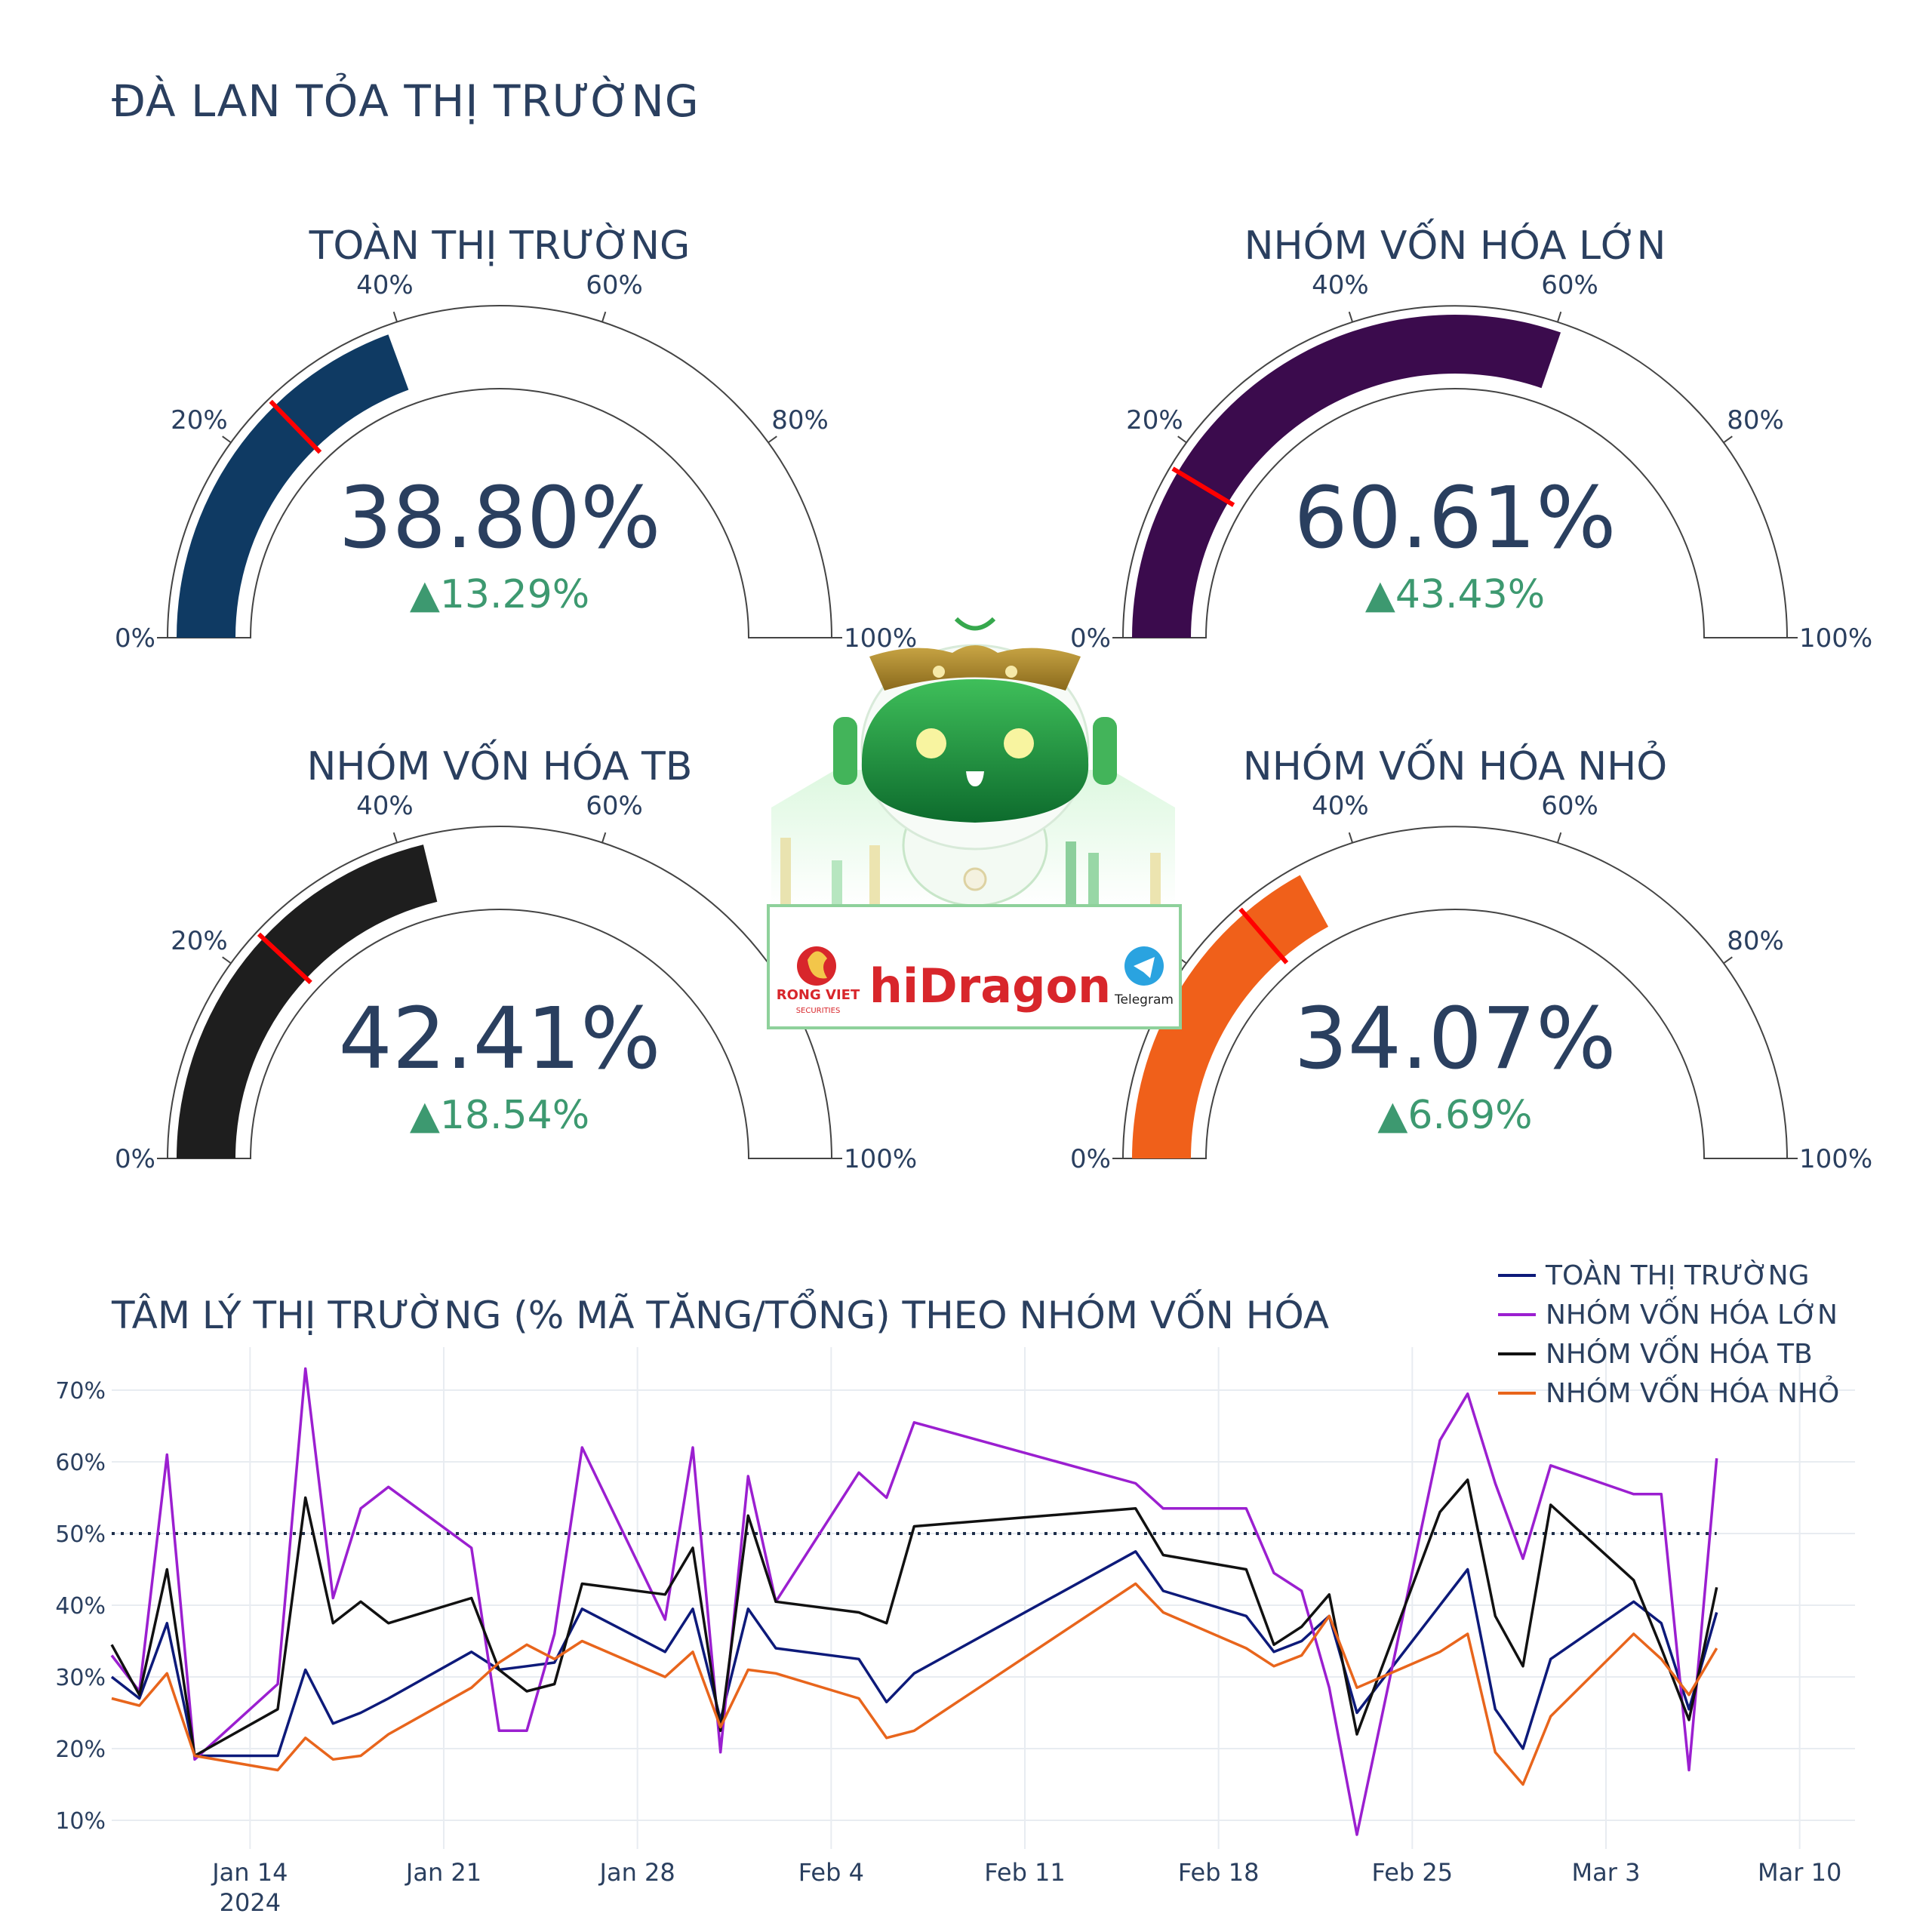 The width and height of the screenshot is (1932, 1932). What do you see at coordinates (1679, 1352) in the screenshot?
I see `legend-label: NHÓM VỐN HÓA TB` at bounding box center [1679, 1352].